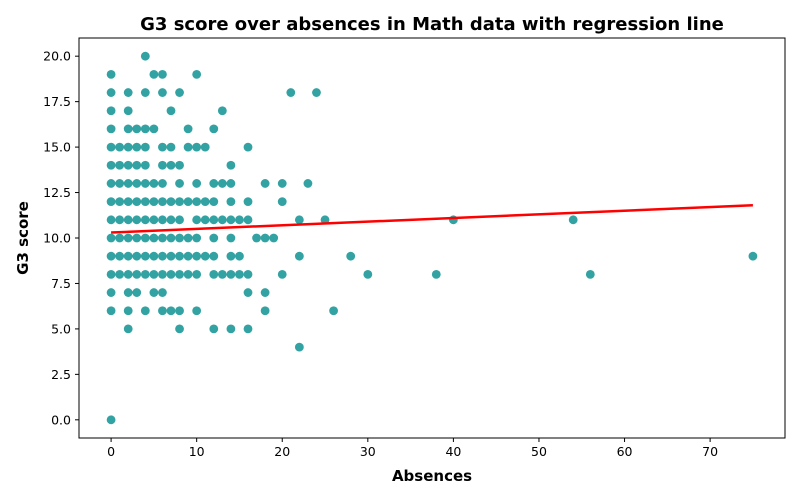 The height and width of the screenshot is (500, 800). Describe the element at coordinates (61, 374) in the screenshot. I see `y-tick-label: 2.5` at that location.